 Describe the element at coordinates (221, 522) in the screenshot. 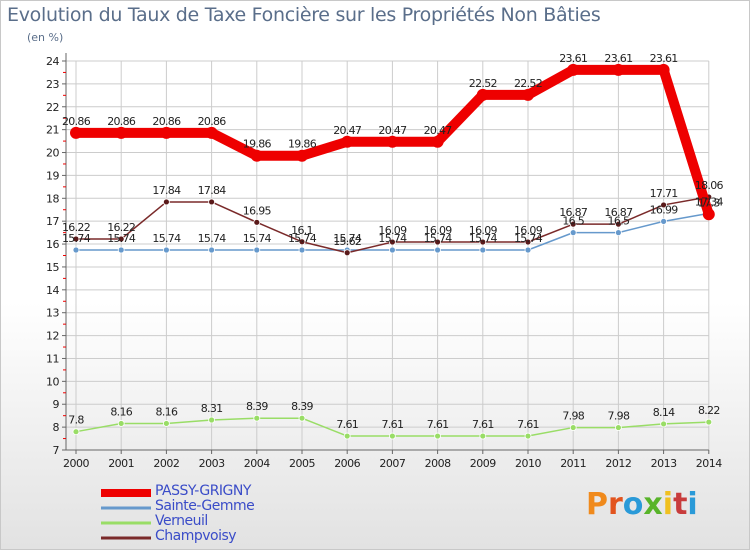

I see `legend-item-verneuil: Verneuil` at that location.